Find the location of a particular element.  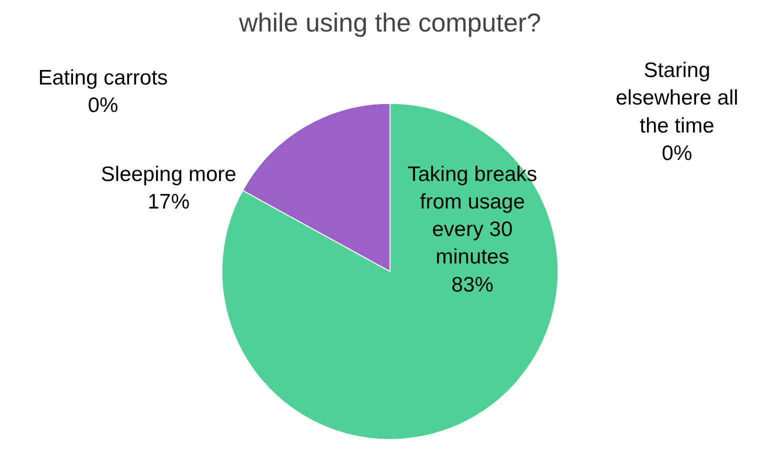

category-label: Staring elsewhere all the time is located at coordinates (677, 98).